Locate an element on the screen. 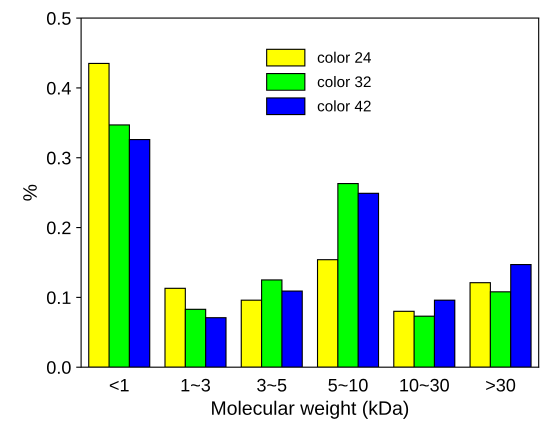 The width and height of the screenshot is (548, 431). legend-label: color 24 is located at coordinates (344, 57).